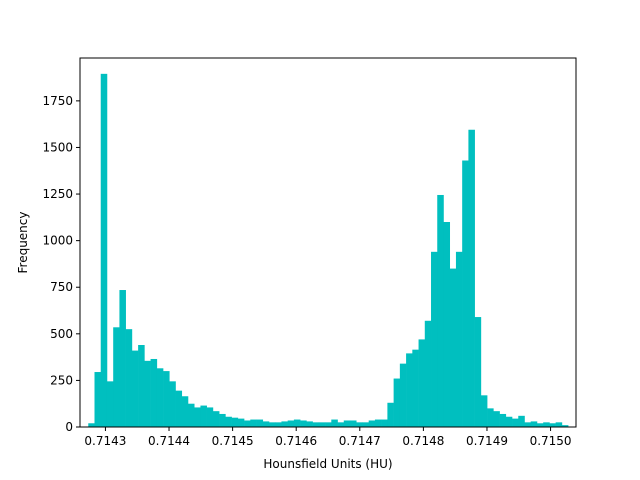 The image size is (640, 480). What do you see at coordinates (360, 441) in the screenshot?
I see `x-tick-label: 0.7147` at bounding box center [360, 441].